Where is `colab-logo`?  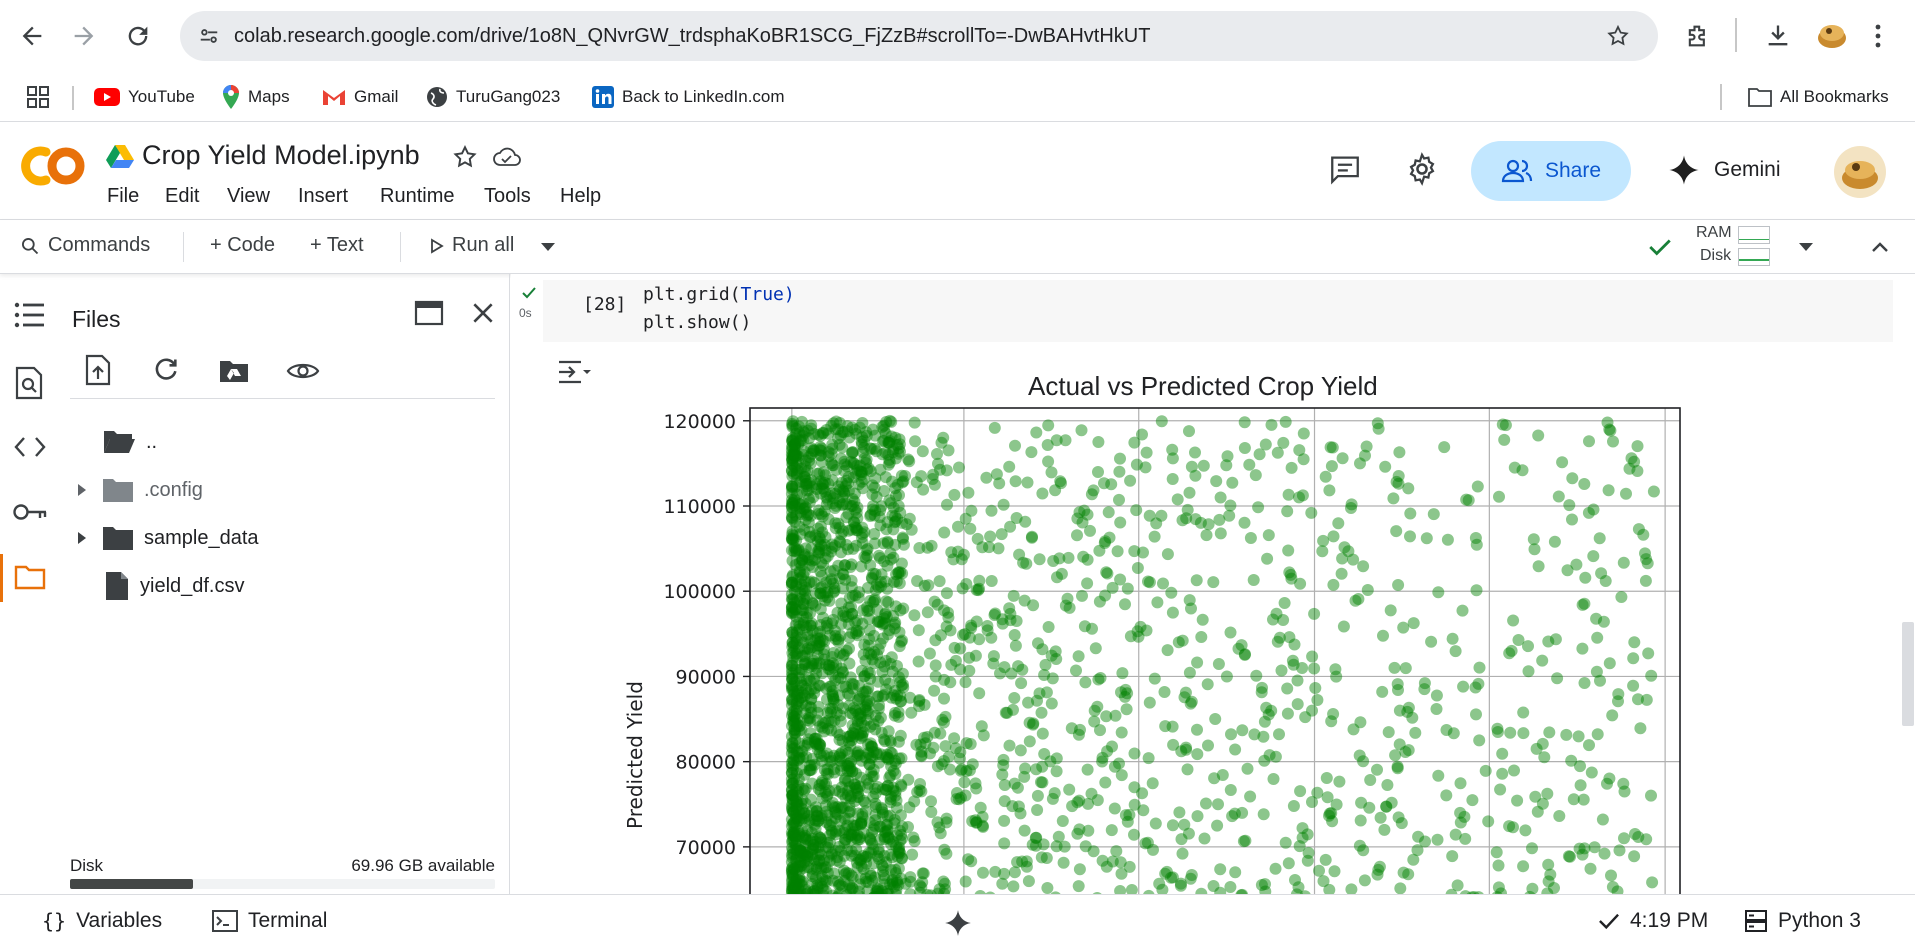
colab-logo is located at coordinates (53, 166).